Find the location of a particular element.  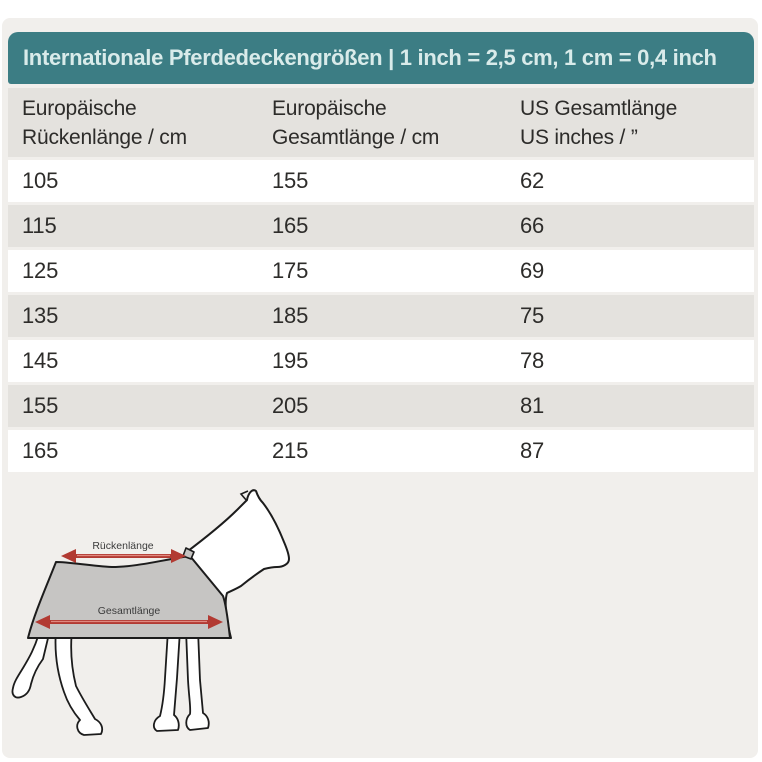

cell-total-length: 185 is located at coordinates (290, 315).